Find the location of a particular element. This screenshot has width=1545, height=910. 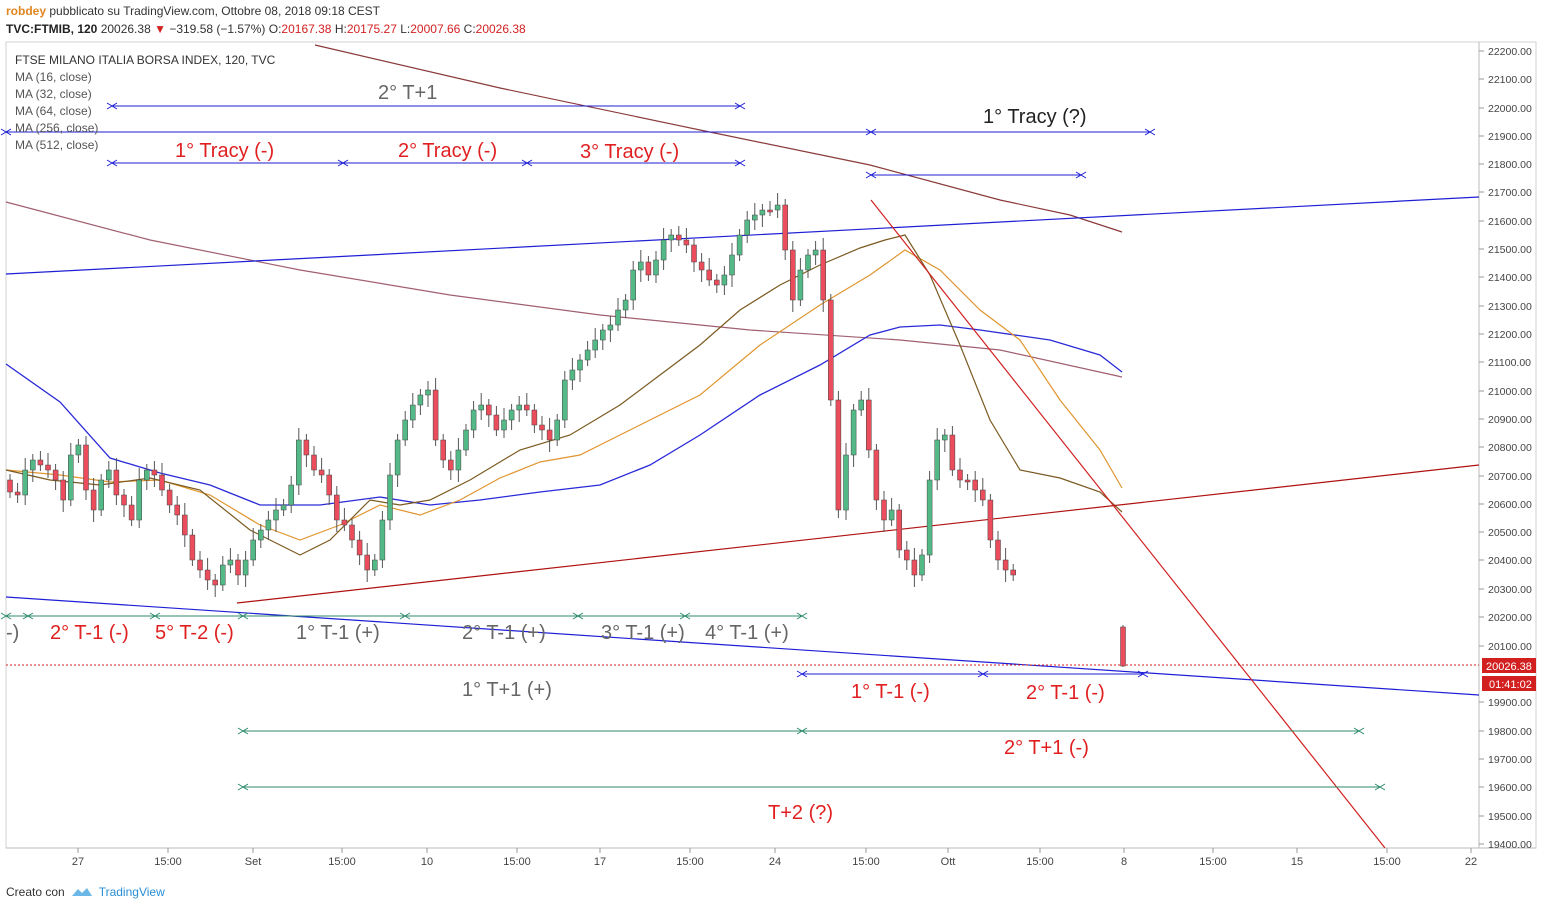

legend-ma-64: MA (64, close) is located at coordinates (53, 111).